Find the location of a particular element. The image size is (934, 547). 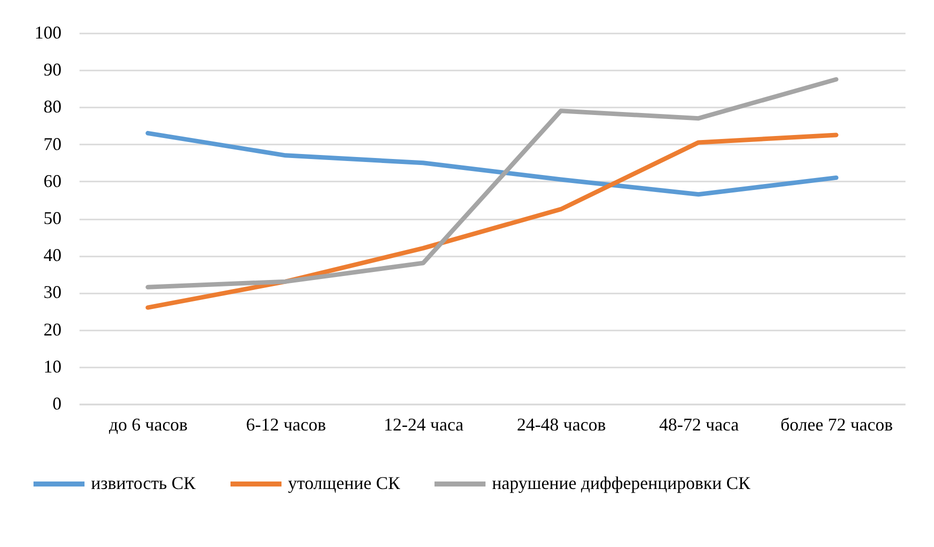

x-tick-label: 48-72 часа is located at coordinates (699, 424).